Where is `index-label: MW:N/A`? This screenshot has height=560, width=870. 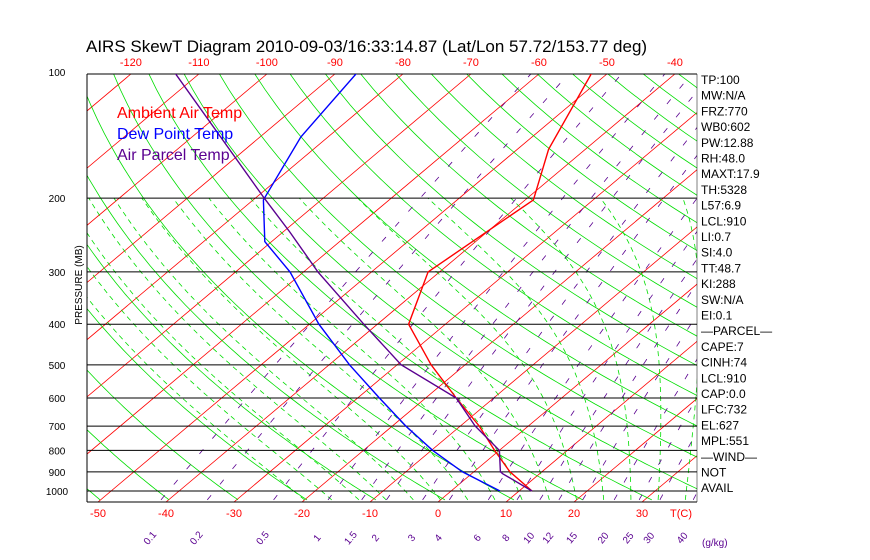
index-label: MW:N/A is located at coordinates (723, 96).